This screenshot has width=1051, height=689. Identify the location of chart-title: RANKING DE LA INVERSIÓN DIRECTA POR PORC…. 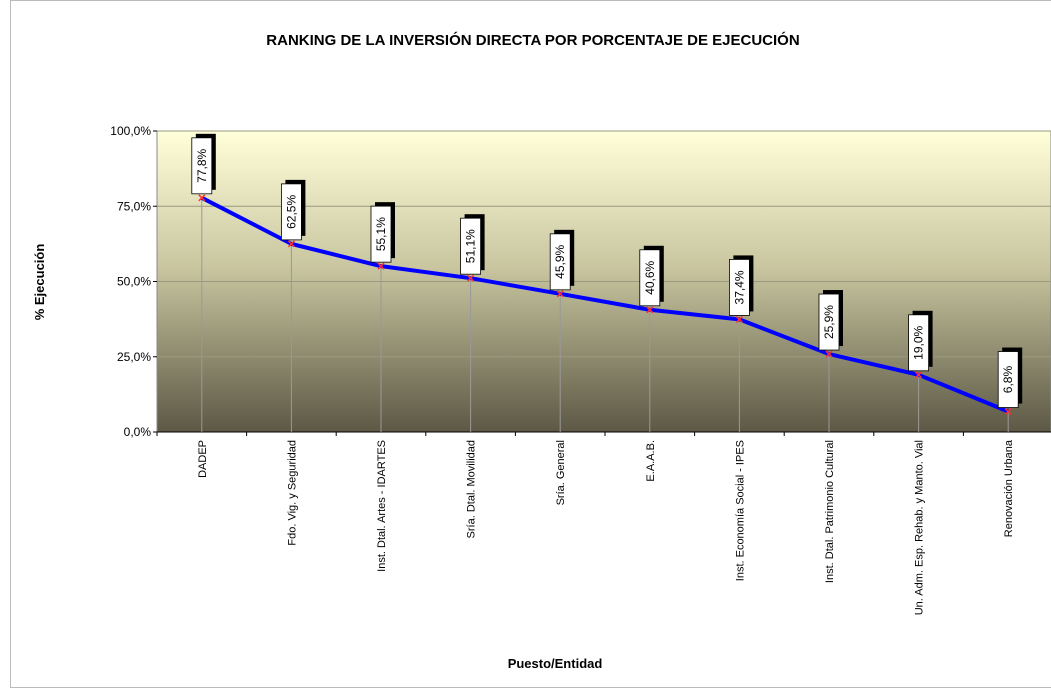
(532, 40).